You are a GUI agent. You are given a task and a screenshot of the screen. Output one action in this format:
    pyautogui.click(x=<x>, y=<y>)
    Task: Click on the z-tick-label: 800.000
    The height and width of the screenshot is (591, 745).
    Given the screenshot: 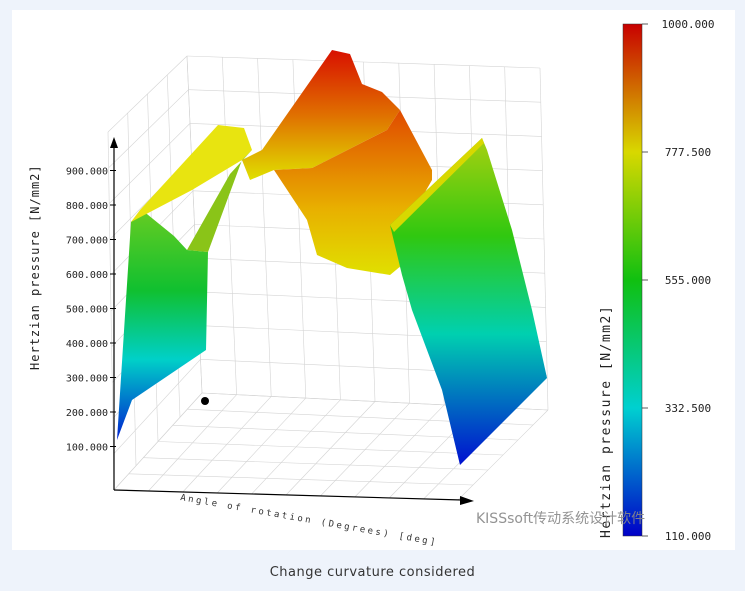 What is the action you would take?
    pyautogui.click(x=87, y=206)
    